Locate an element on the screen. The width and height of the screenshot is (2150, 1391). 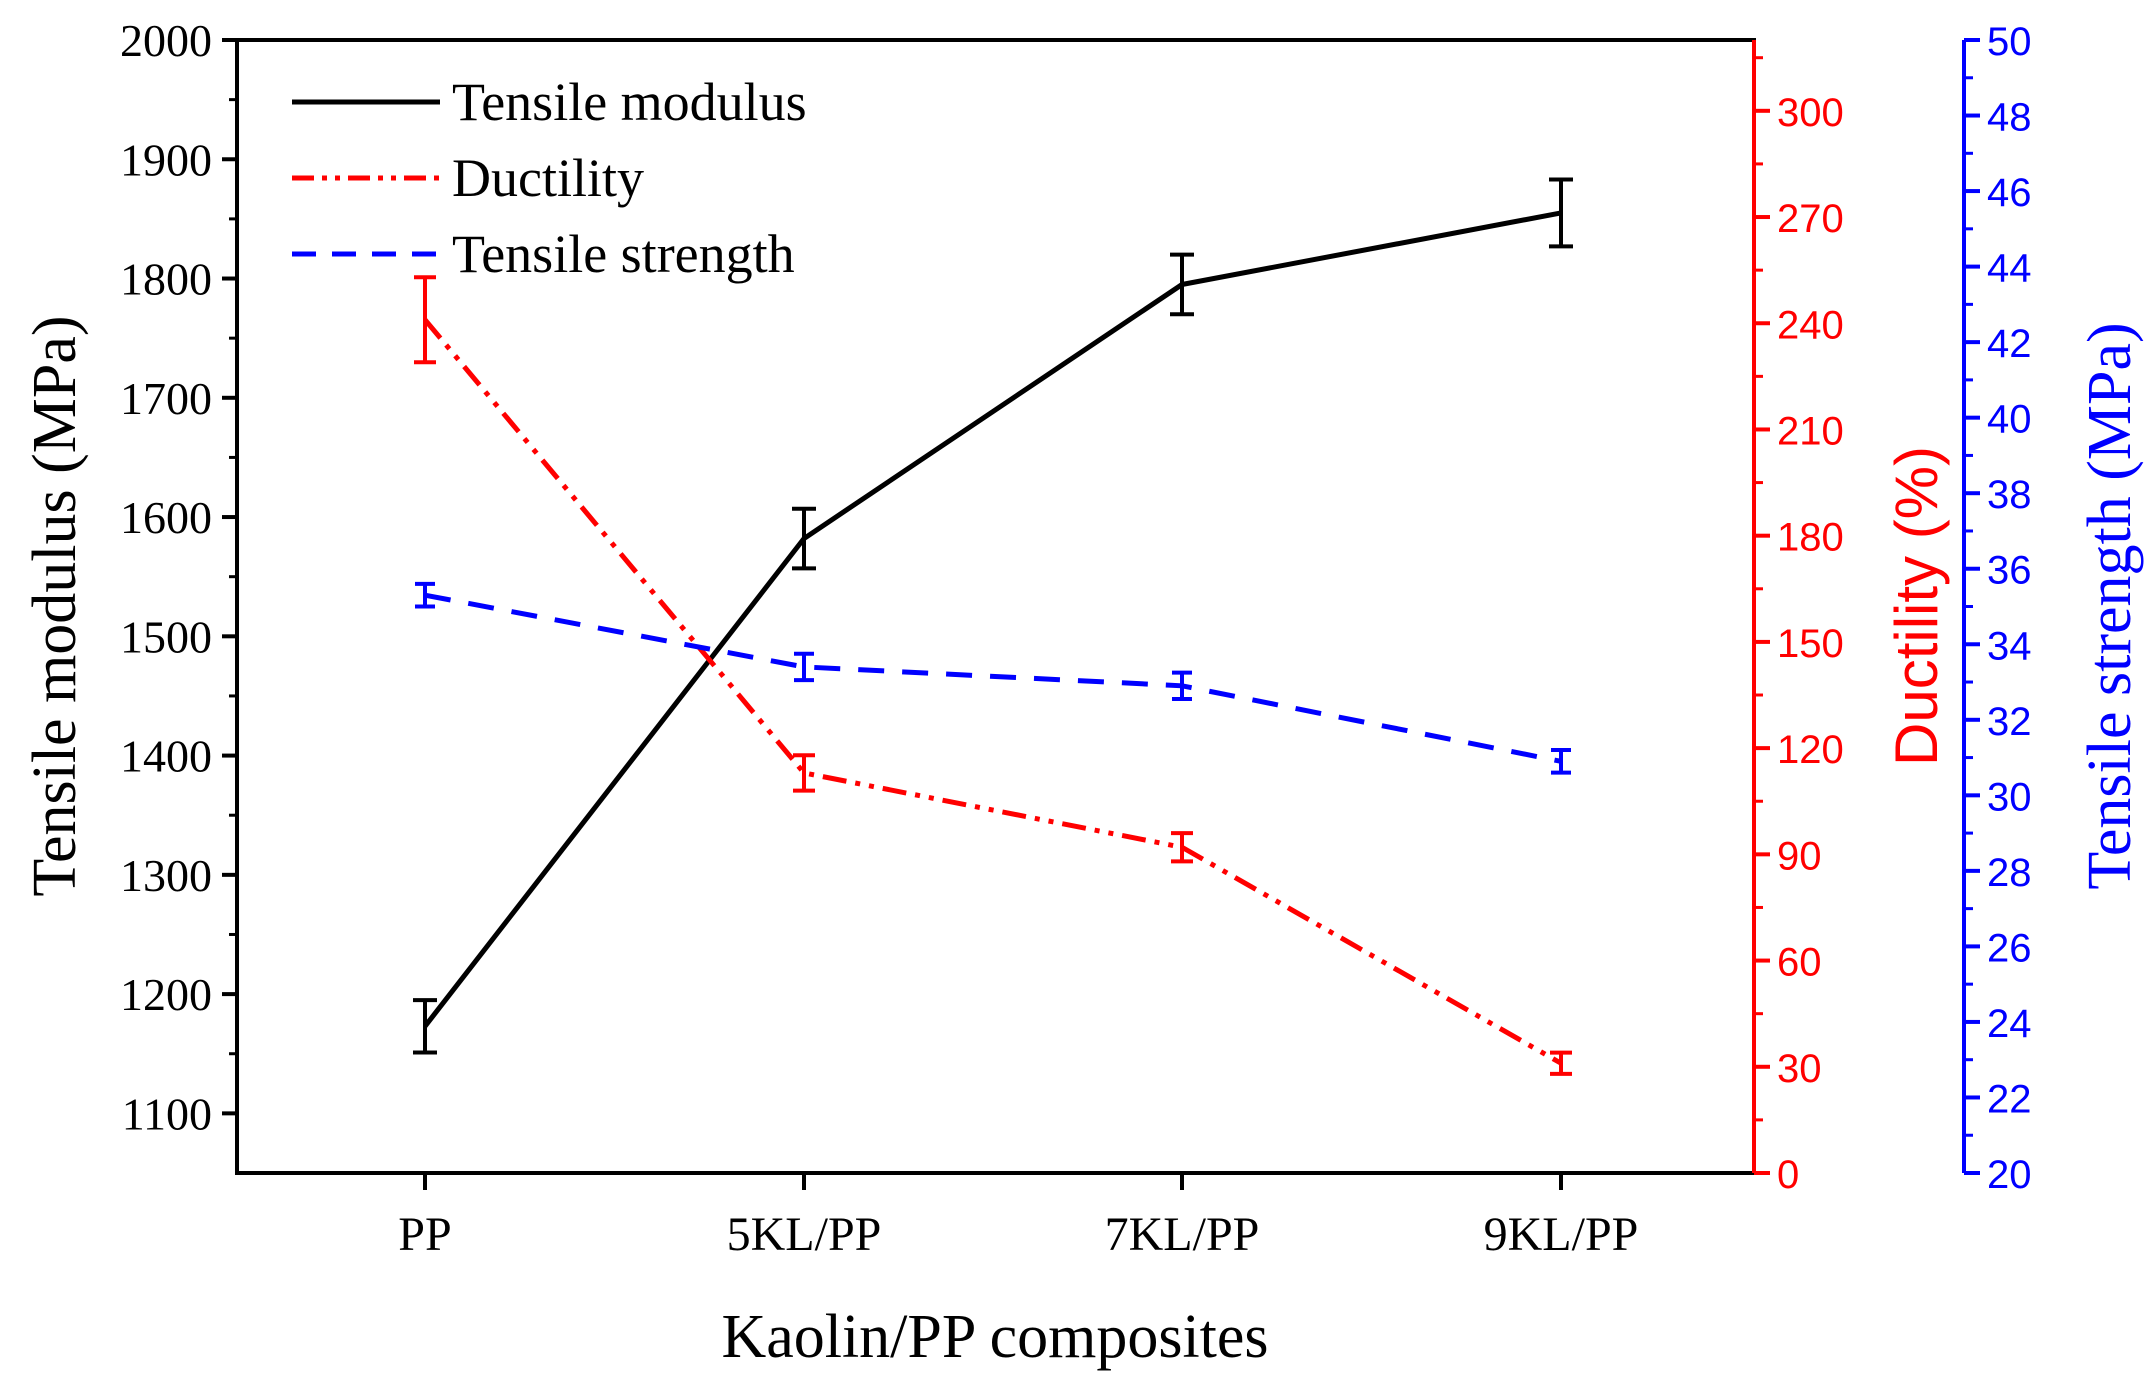
modulus-tick-label: 2000 is located at coordinates (166, 40).